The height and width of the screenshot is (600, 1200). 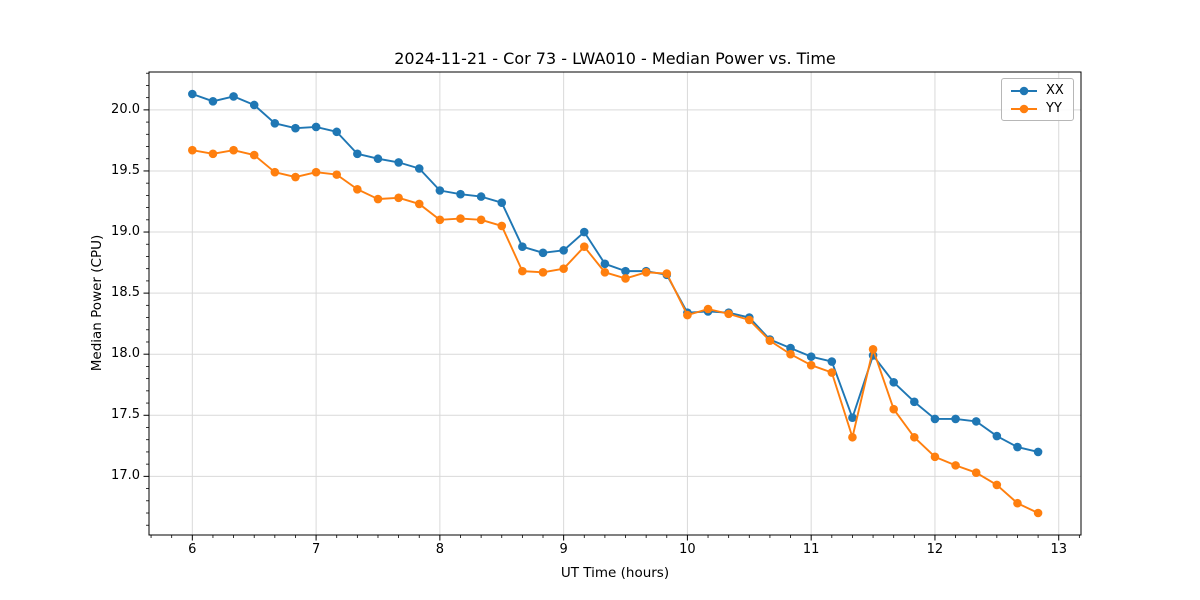 I want to click on legend: XX YY, so click(x=1037, y=99).